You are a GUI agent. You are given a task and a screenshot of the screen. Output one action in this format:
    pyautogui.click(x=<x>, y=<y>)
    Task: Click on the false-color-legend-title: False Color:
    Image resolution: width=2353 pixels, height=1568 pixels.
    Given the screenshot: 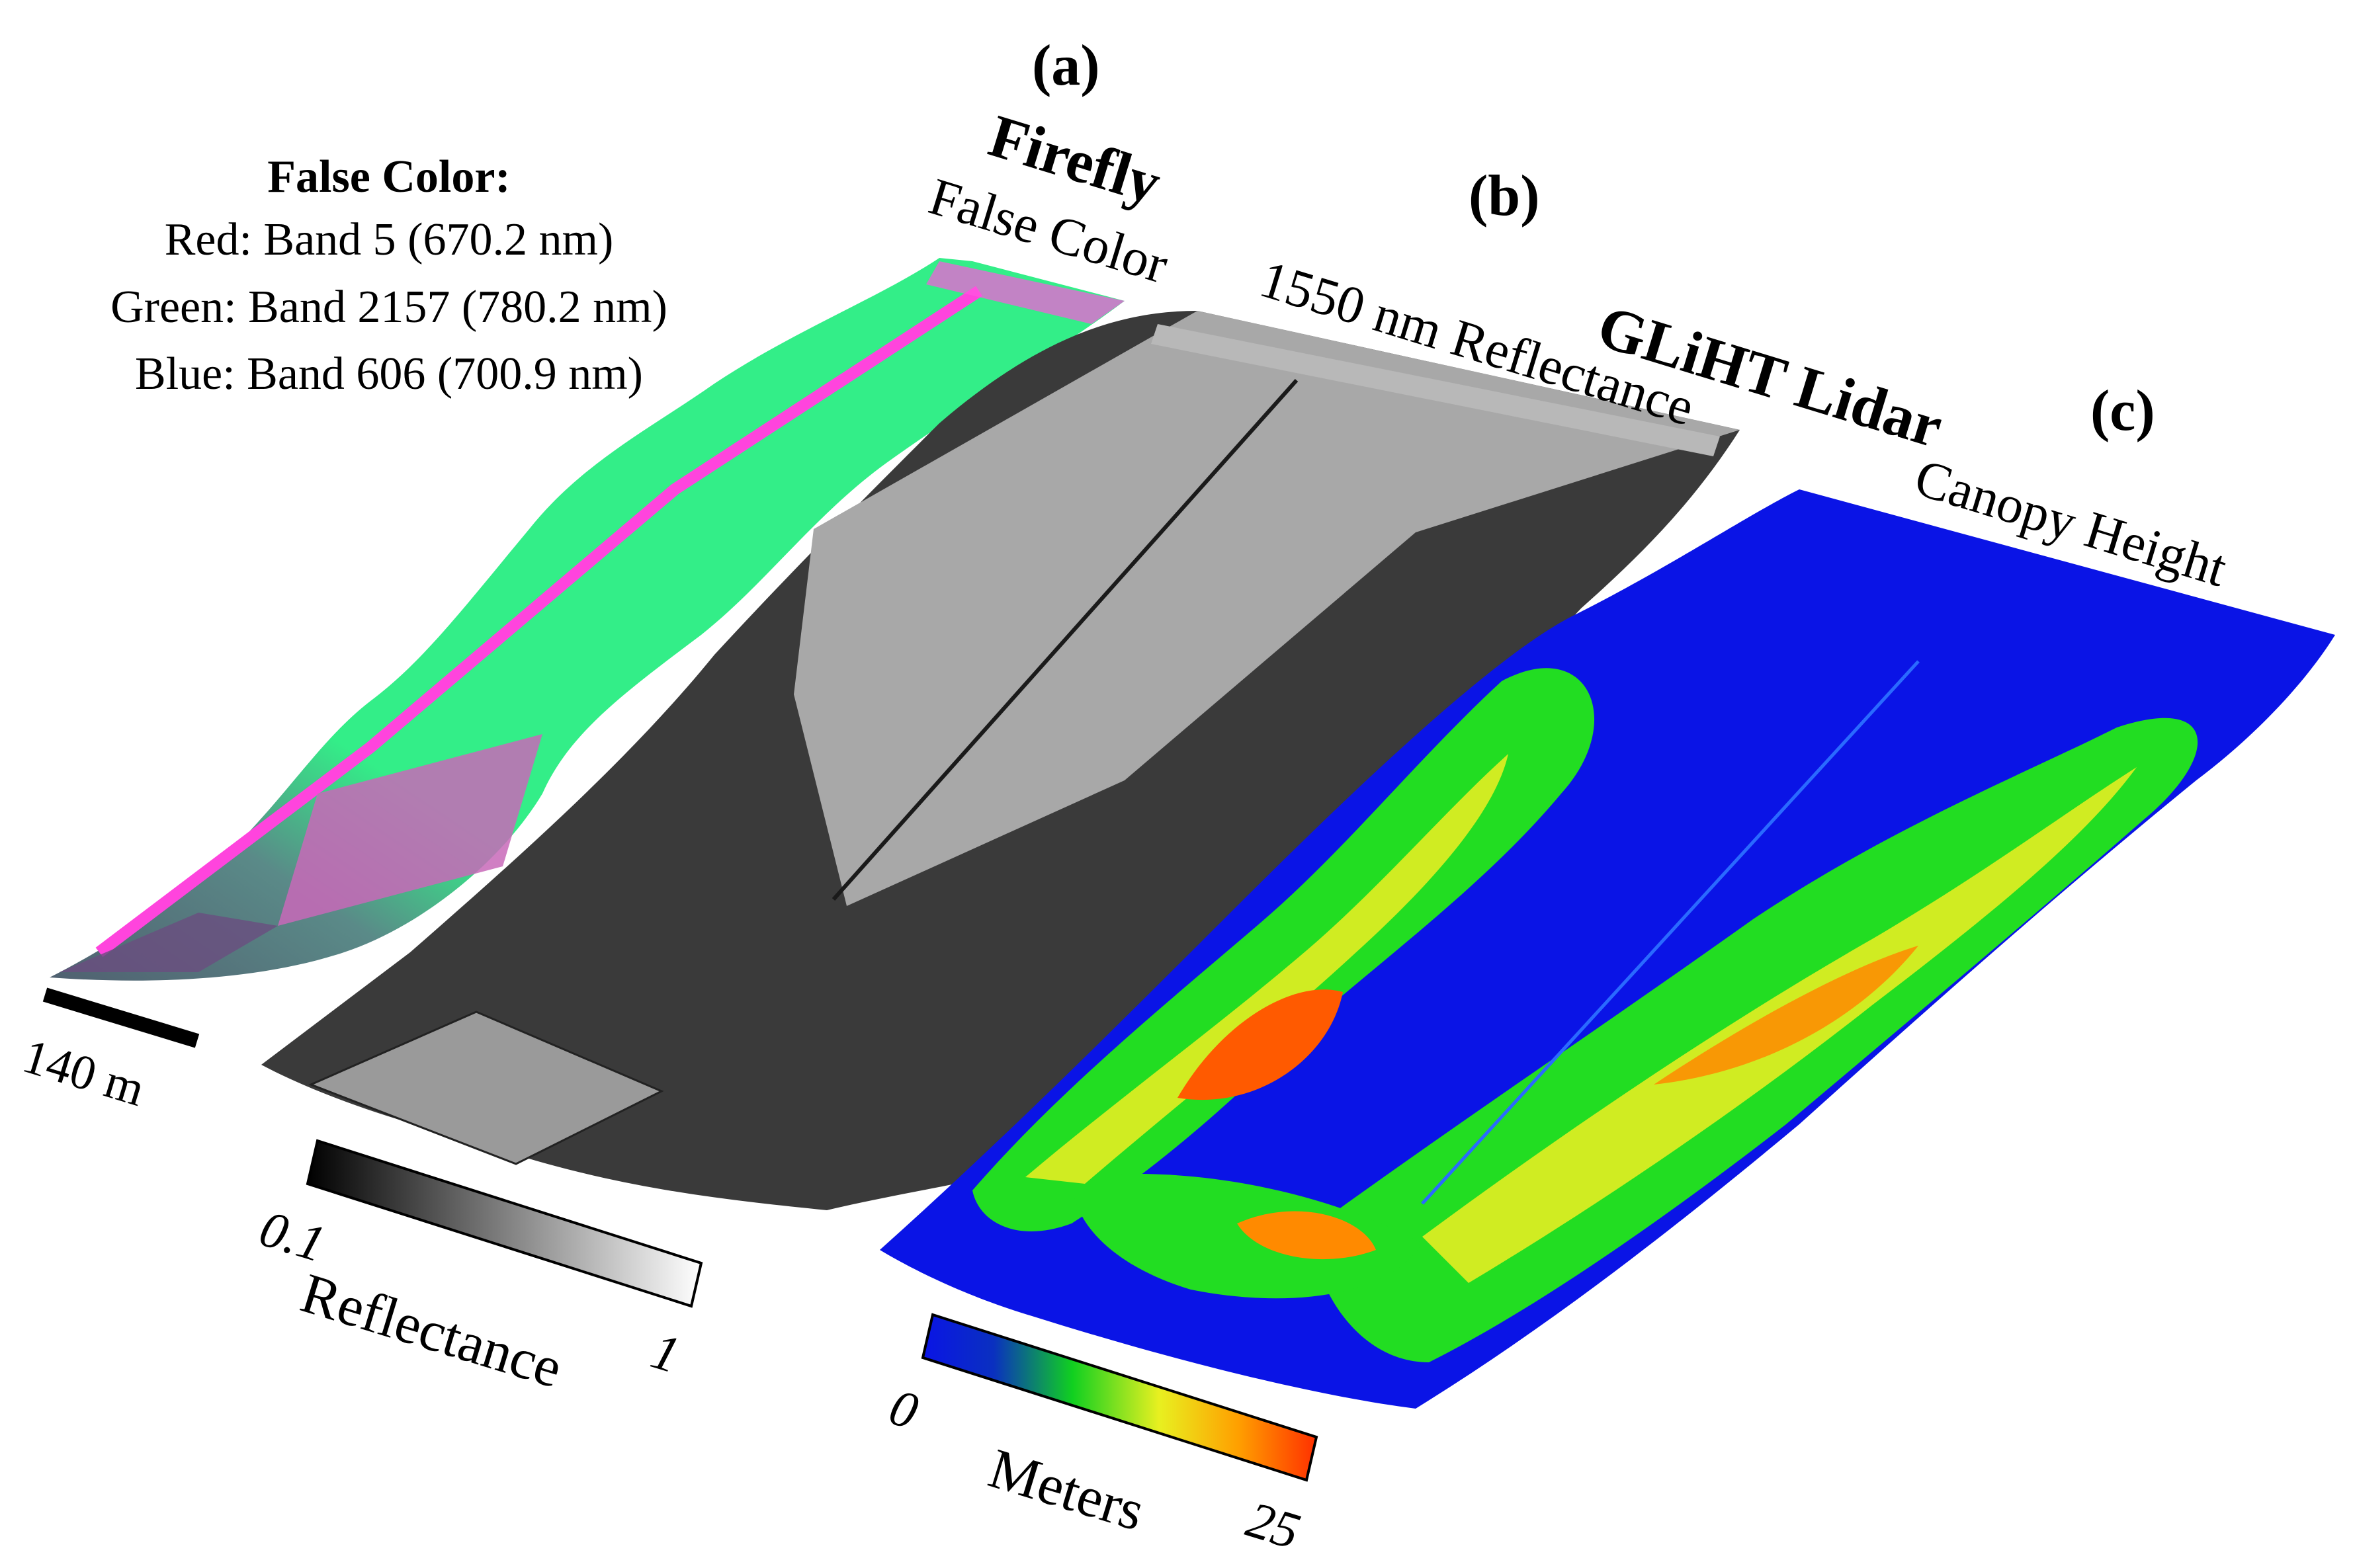 What is the action you would take?
    pyautogui.click(x=388, y=176)
    